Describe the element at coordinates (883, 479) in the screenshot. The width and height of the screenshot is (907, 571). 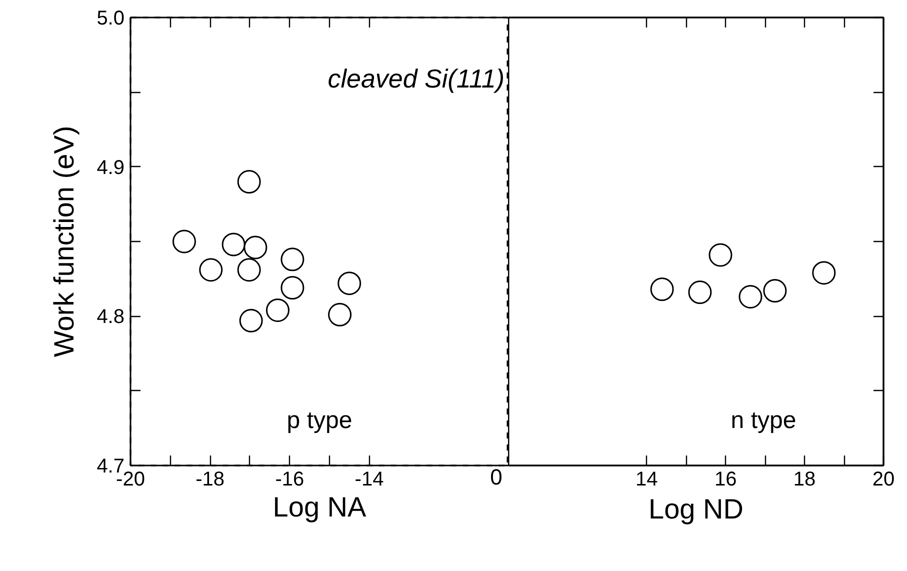
I see `x-tick-label: 20` at that location.